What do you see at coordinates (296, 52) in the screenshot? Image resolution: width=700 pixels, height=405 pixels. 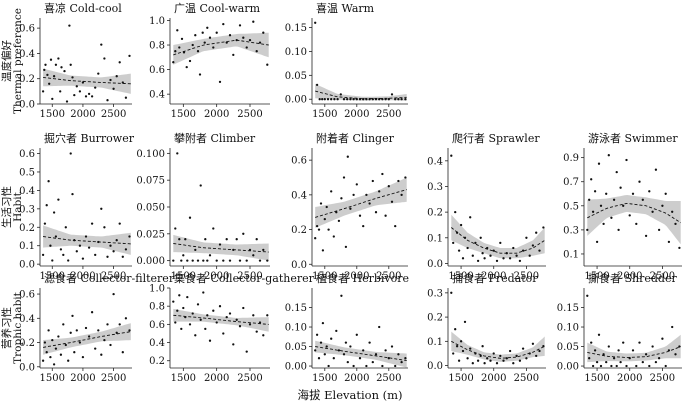 I see `y-tick-label: 0.10` at bounding box center [296, 52].